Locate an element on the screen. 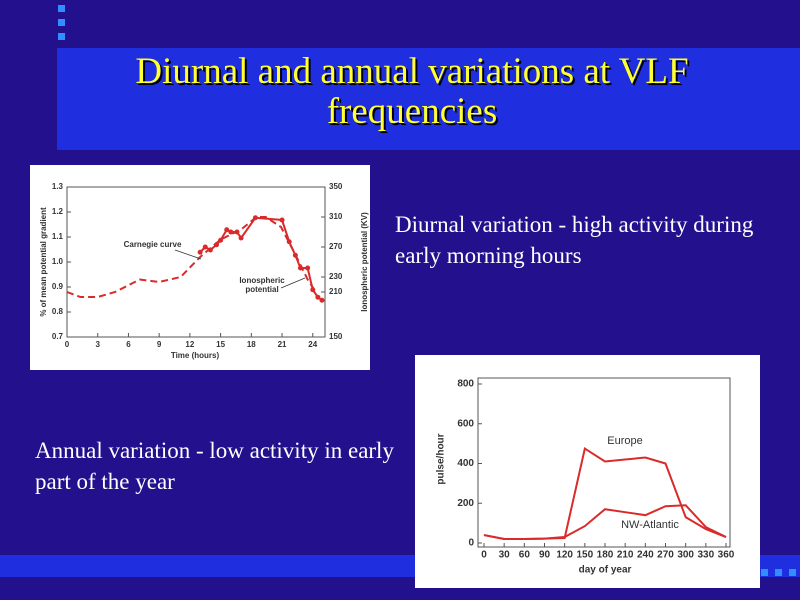 The height and width of the screenshot is (600, 800). x-tick-label: 3 is located at coordinates (97, 344).